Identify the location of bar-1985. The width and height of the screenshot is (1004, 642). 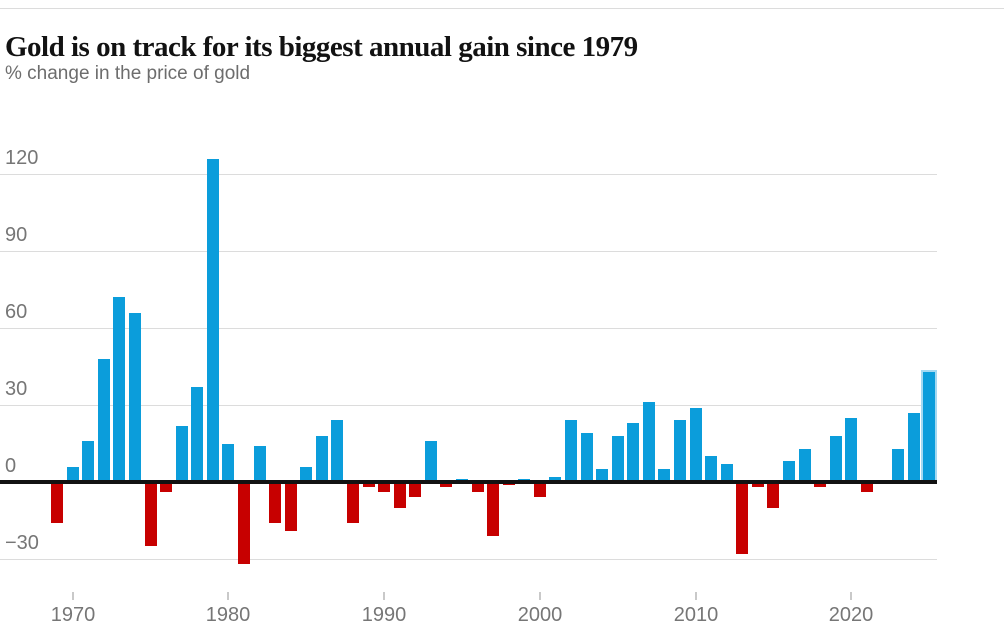
(306, 474).